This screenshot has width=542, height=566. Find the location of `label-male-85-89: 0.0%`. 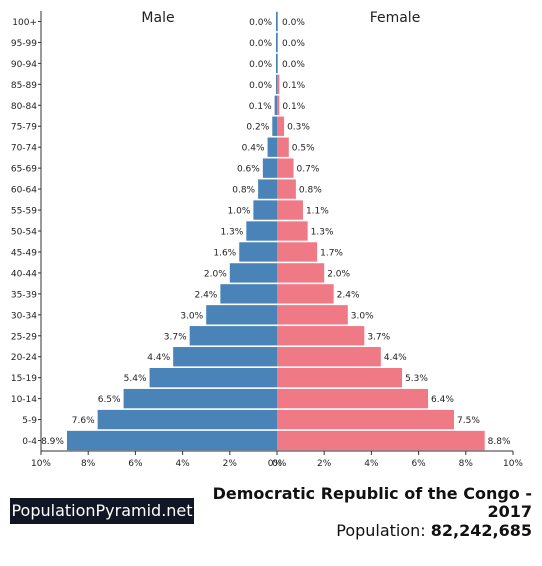

label-male-85-89: 0.0% is located at coordinates (260, 86).